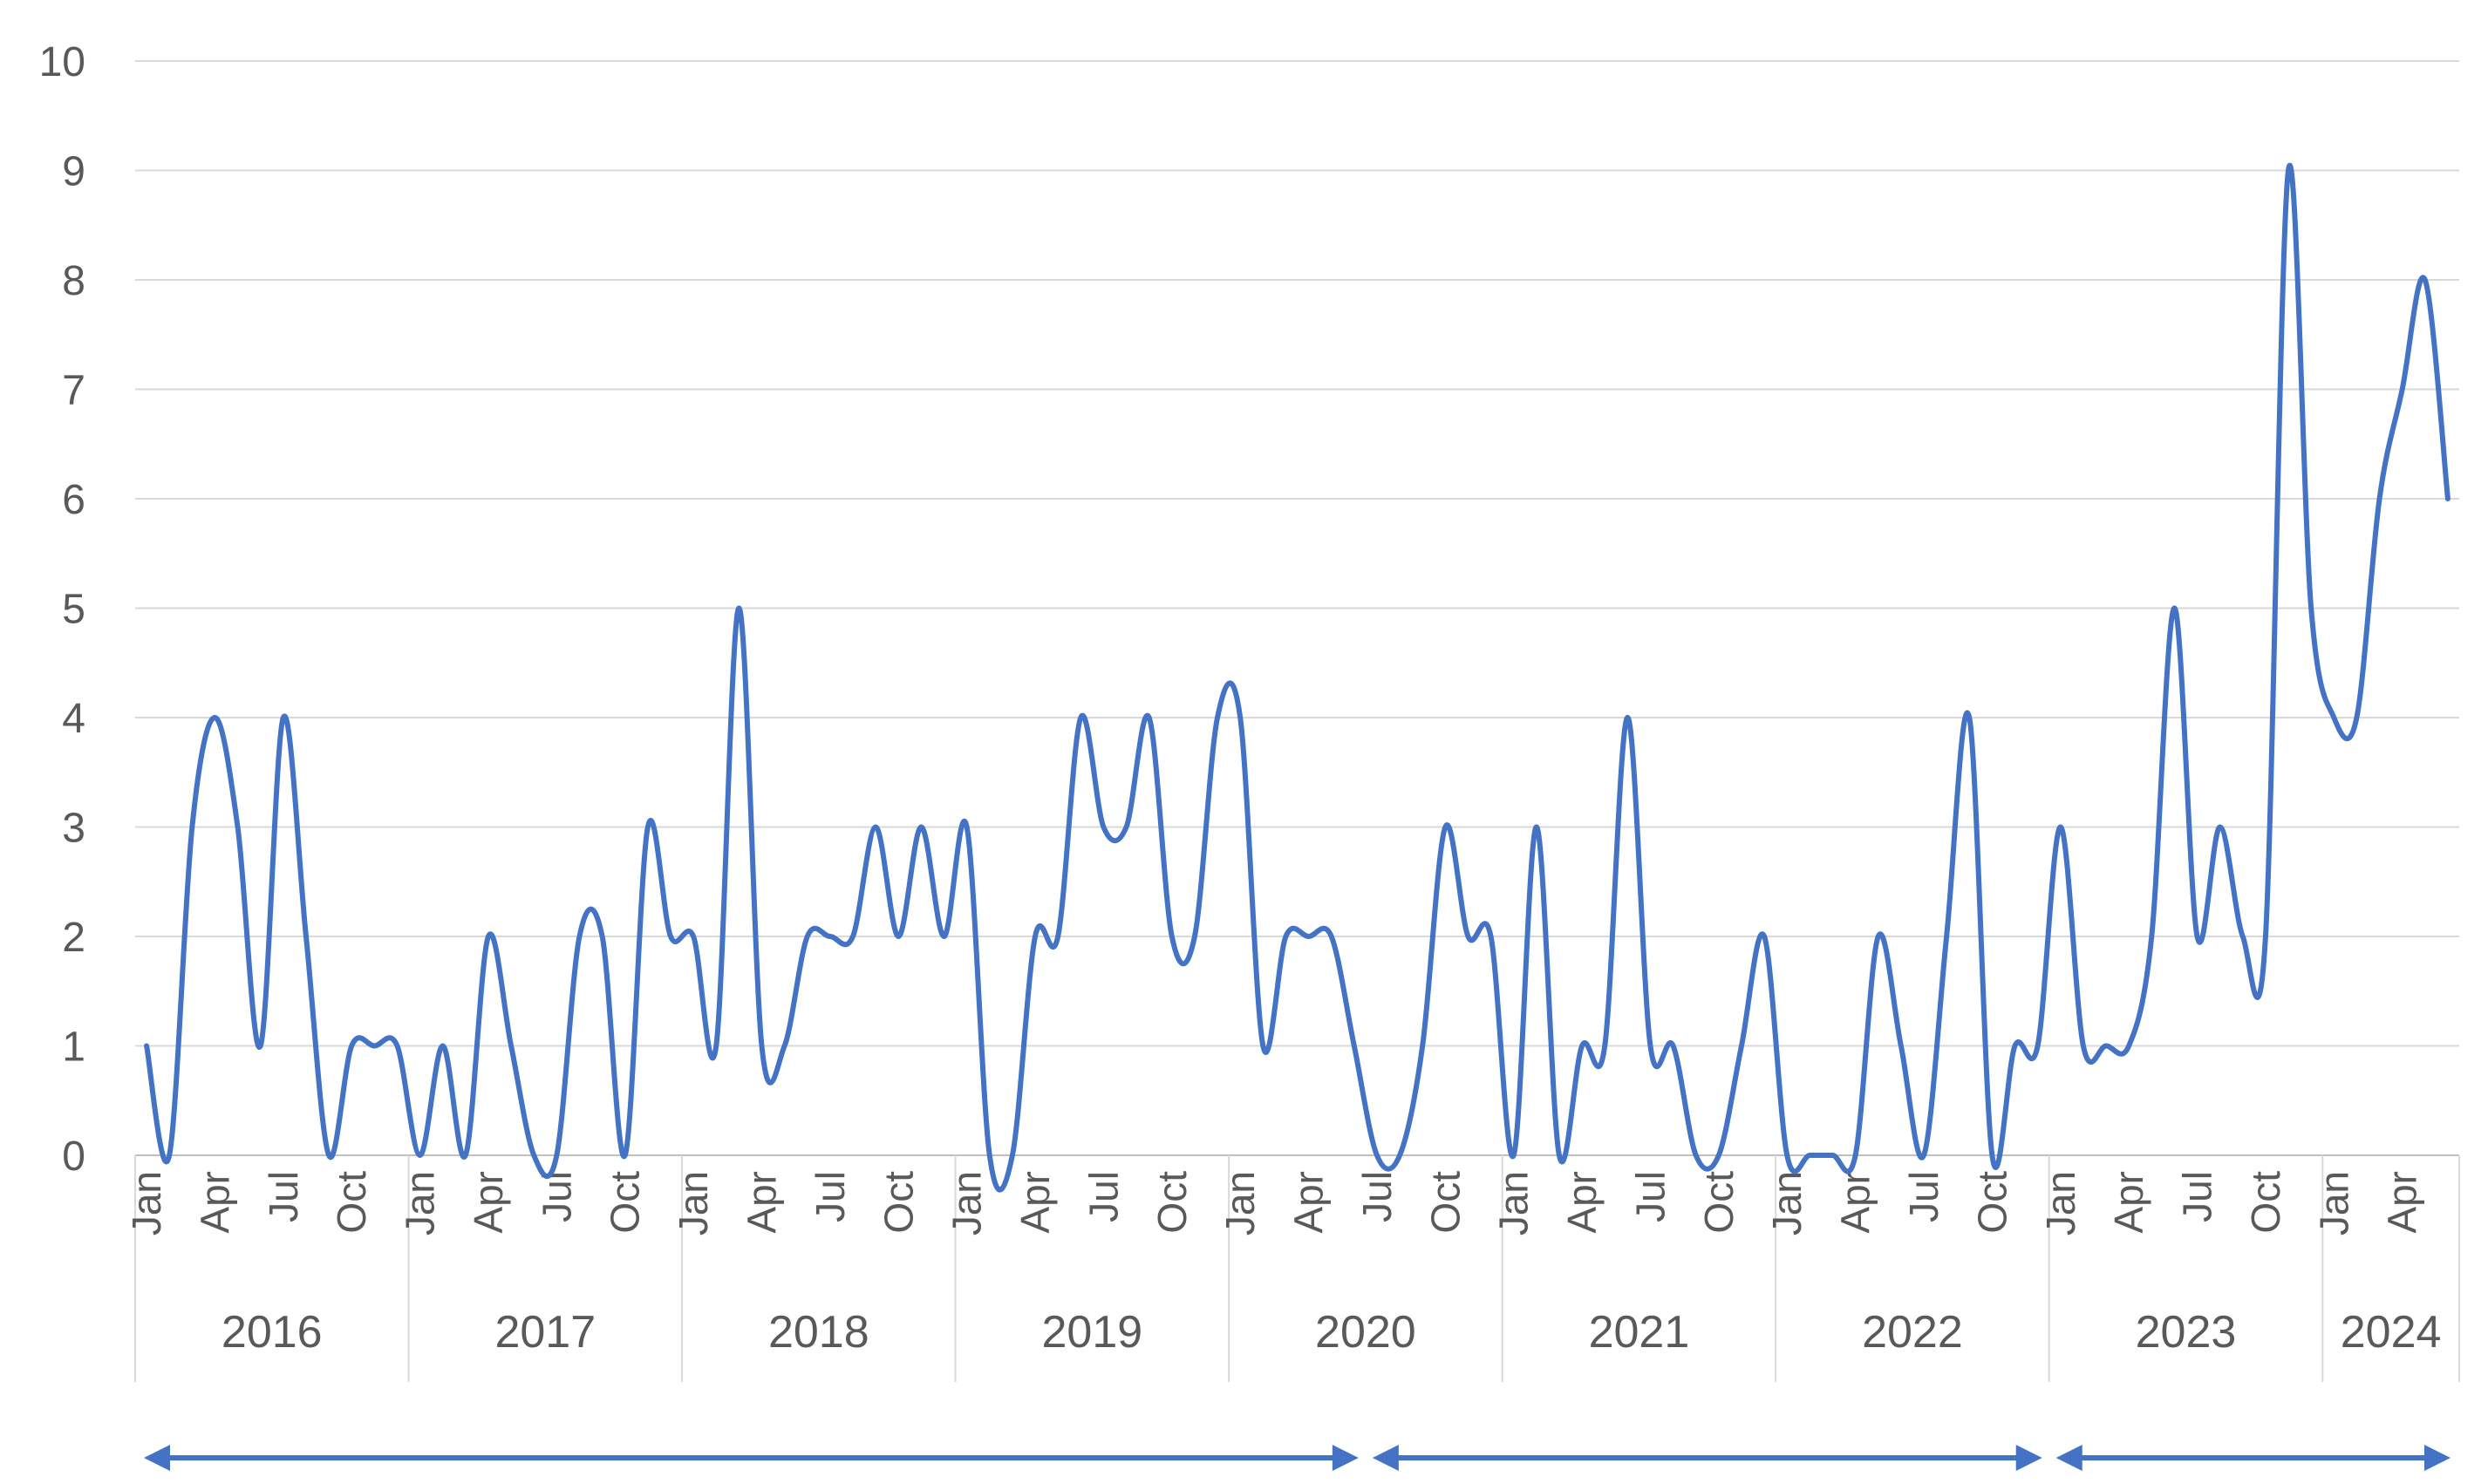  What do you see at coordinates (1913, 1332) in the screenshot?
I see `year-label: 2022` at bounding box center [1913, 1332].